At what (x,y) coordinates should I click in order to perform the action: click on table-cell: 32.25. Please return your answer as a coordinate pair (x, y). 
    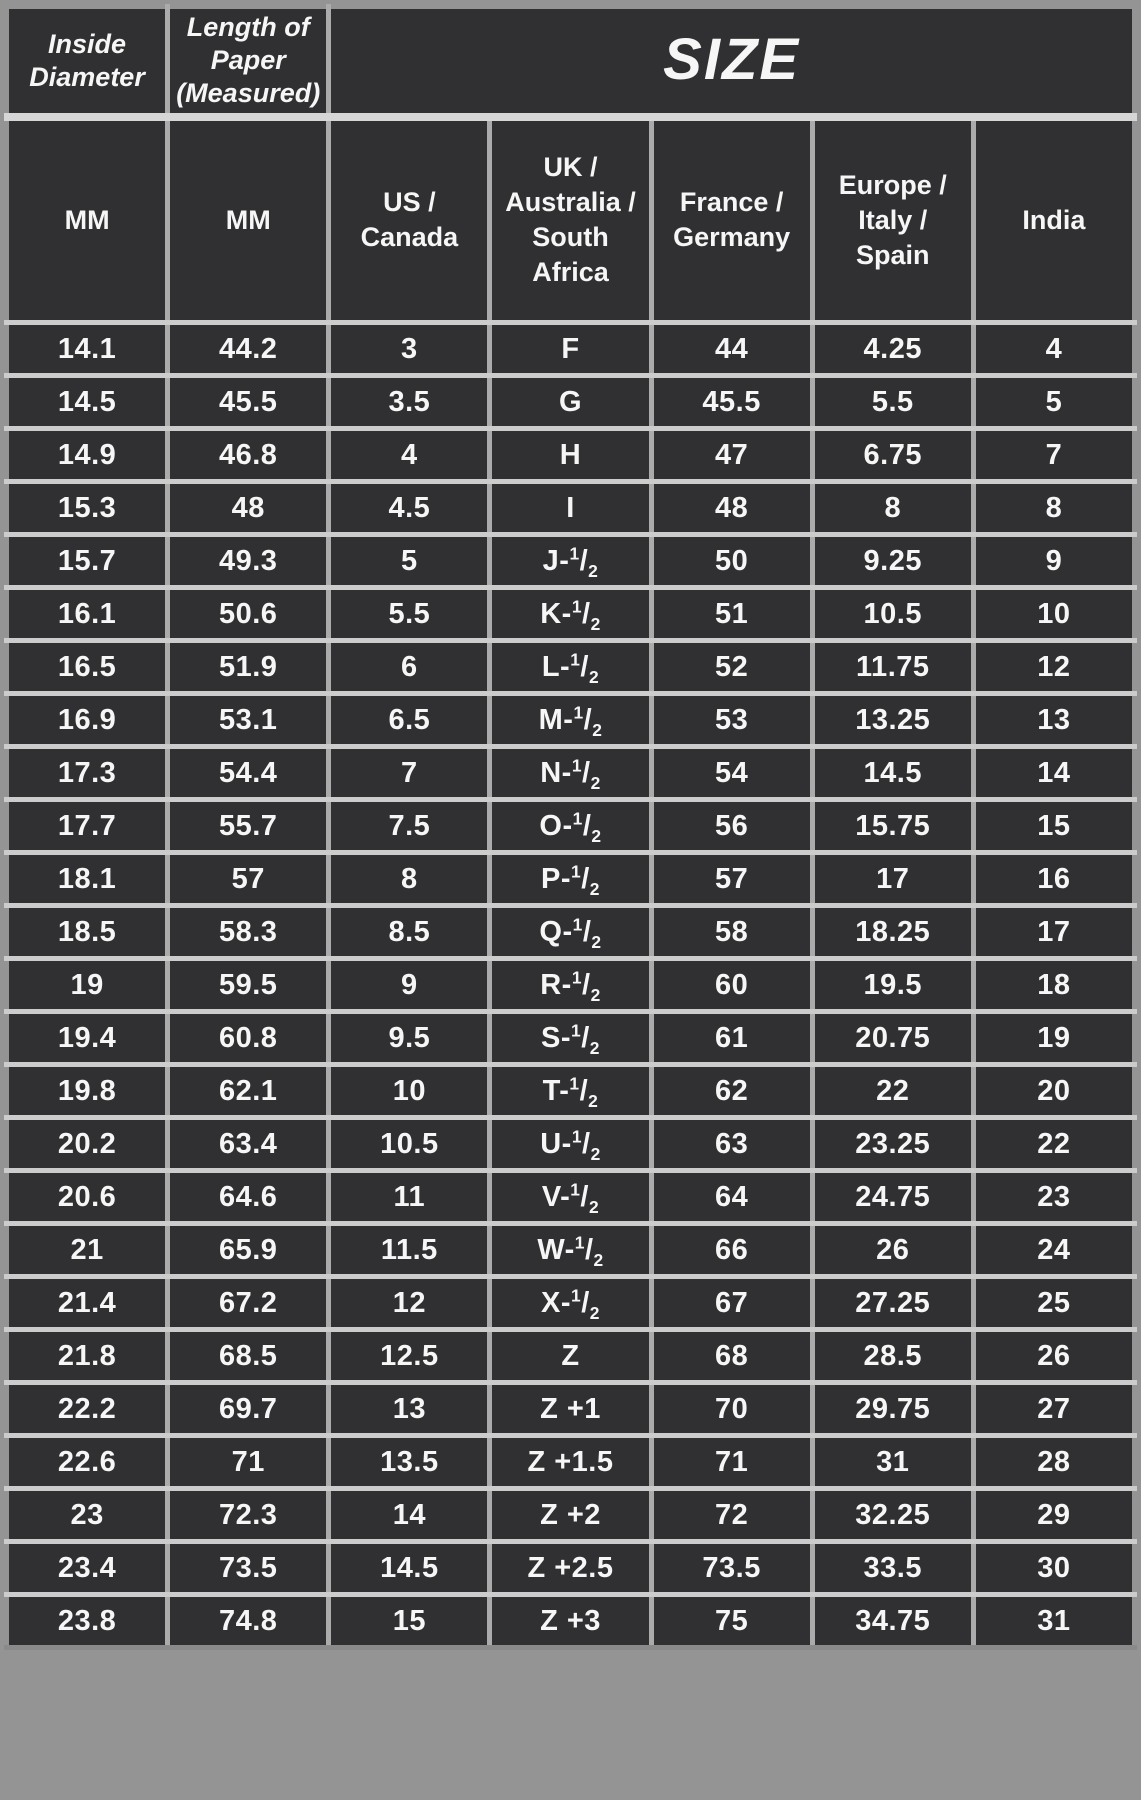
    Looking at the image, I should click on (892, 1515).